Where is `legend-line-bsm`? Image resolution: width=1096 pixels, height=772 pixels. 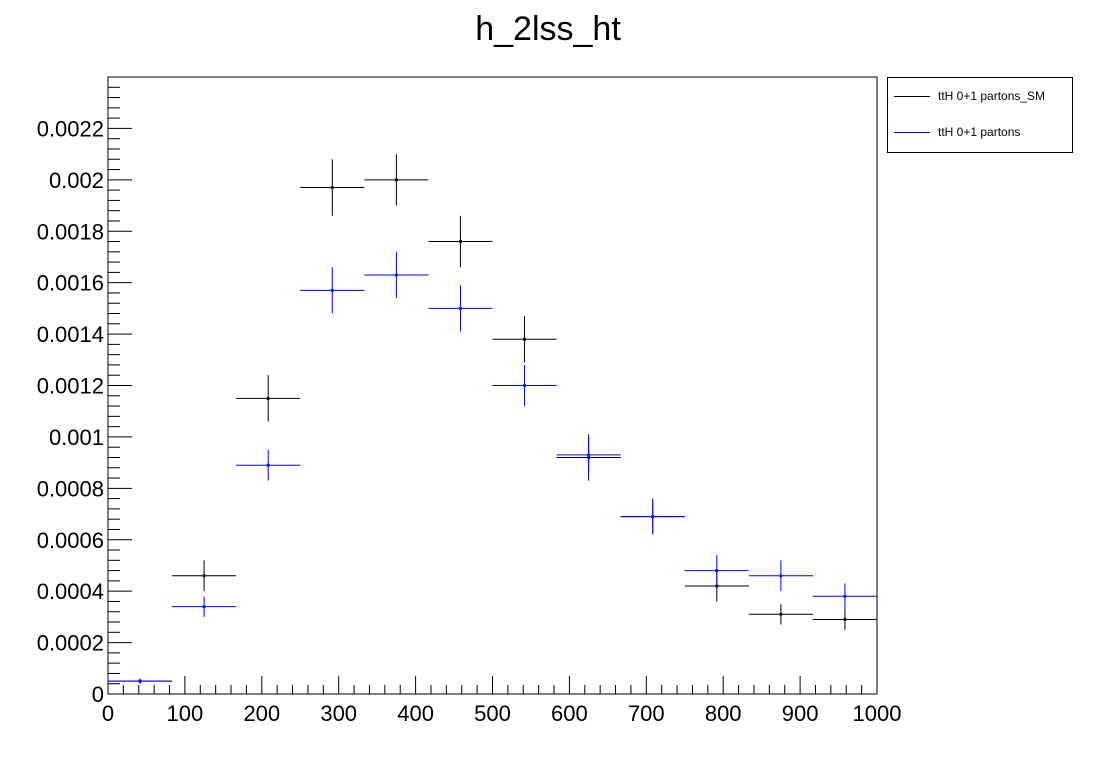 legend-line-bsm is located at coordinates (912, 132).